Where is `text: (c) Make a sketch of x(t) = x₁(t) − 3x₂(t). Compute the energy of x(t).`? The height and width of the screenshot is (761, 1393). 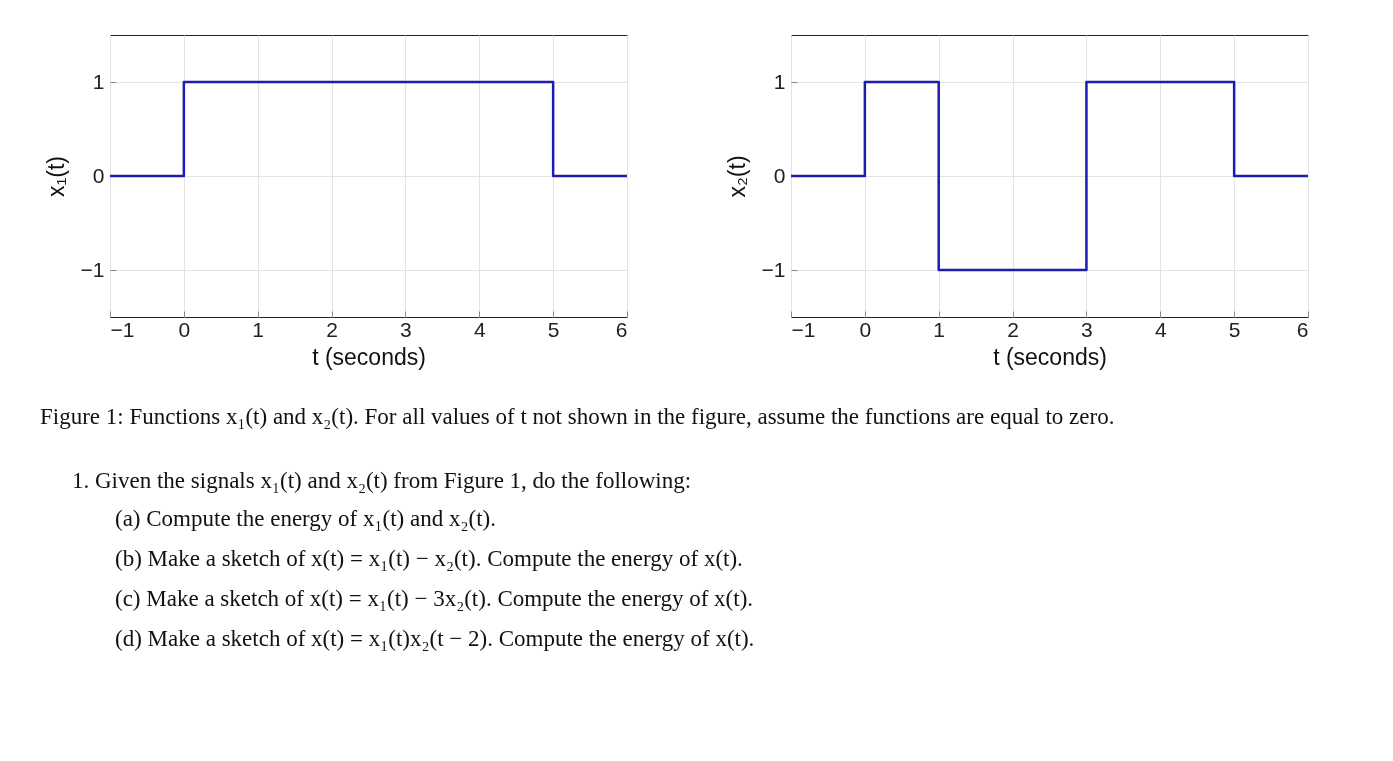 text: (c) Make a sketch of x(t) = x₁(t) − 3x₂(t). Compute the energy of x(t). is located at coordinates (435, 599).